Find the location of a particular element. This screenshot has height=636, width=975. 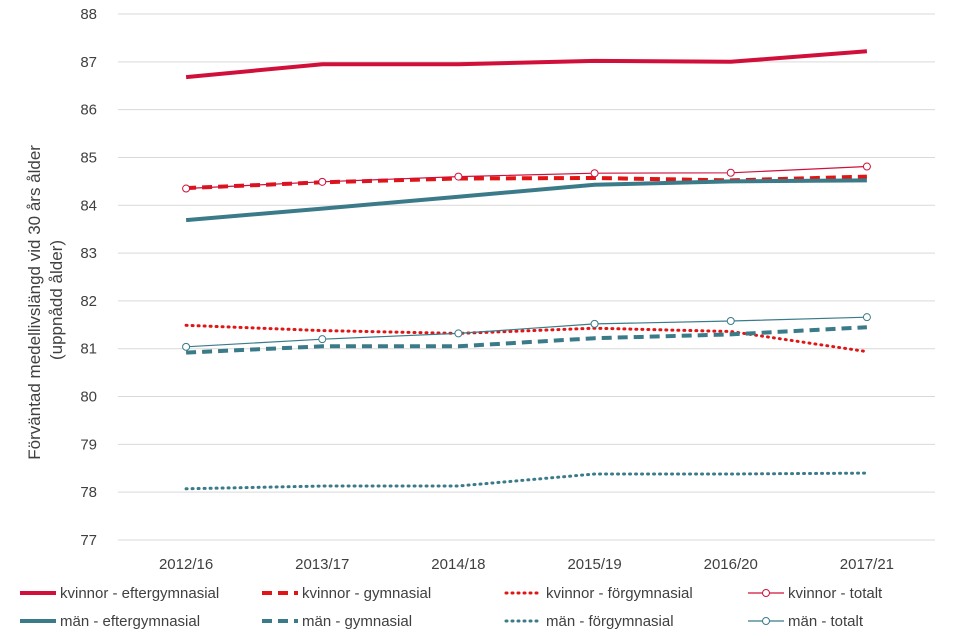

x-tick-label: 2013/17 is located at coordinates (322, 564).